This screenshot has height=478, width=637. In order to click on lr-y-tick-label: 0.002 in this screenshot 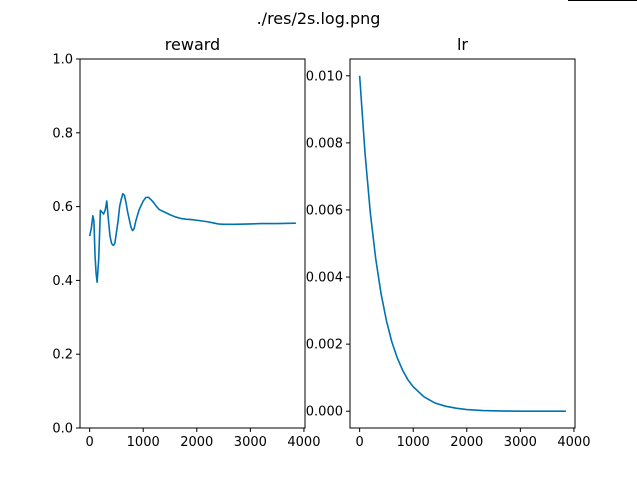, I will do `click(324, 345)`.